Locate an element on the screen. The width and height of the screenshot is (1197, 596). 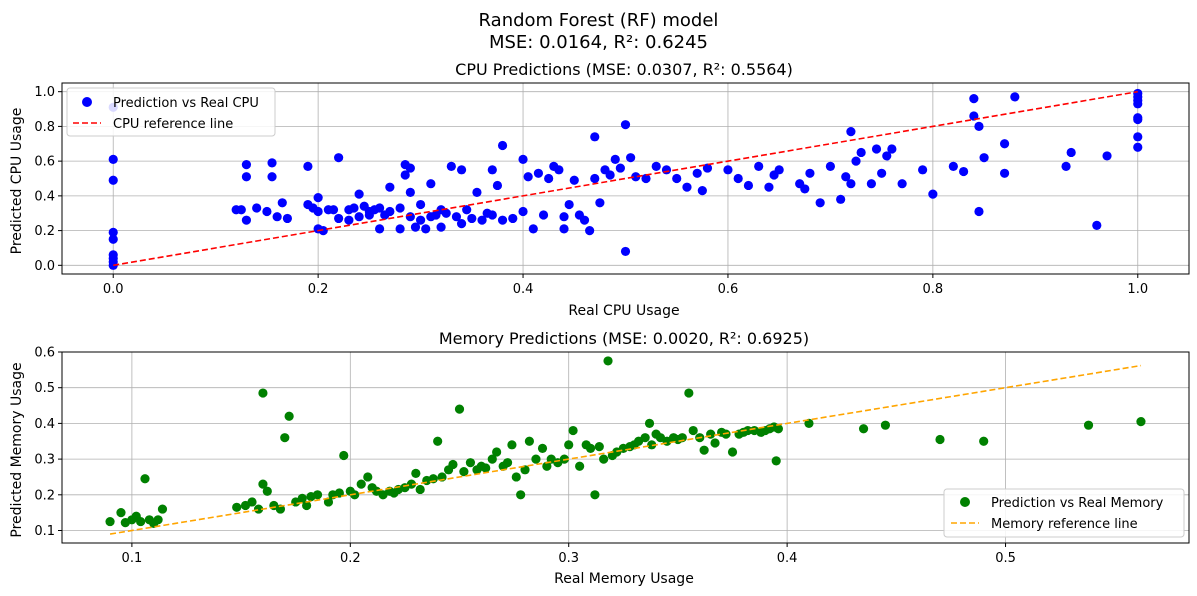
memory-x-tick-label: 0.3 is located at coordinates (568, 558).